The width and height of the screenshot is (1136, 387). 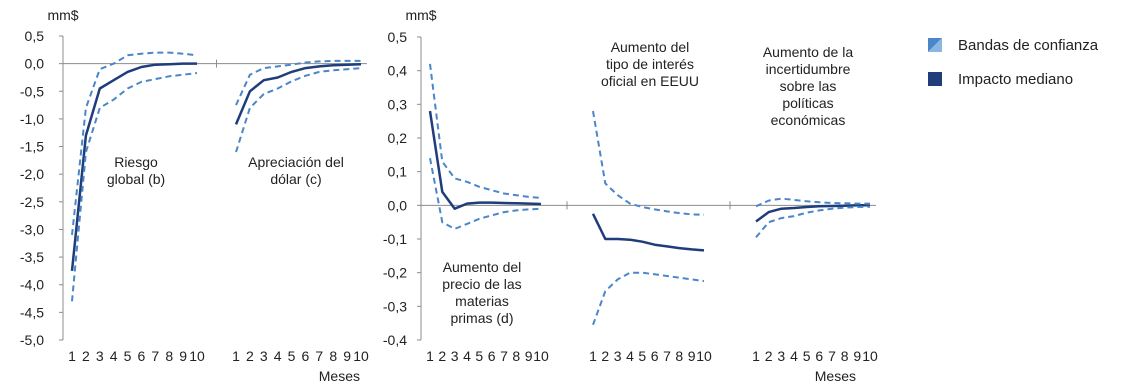 I want to click on chart1-panel0-label-line: materias, so click(x=482, y=301).